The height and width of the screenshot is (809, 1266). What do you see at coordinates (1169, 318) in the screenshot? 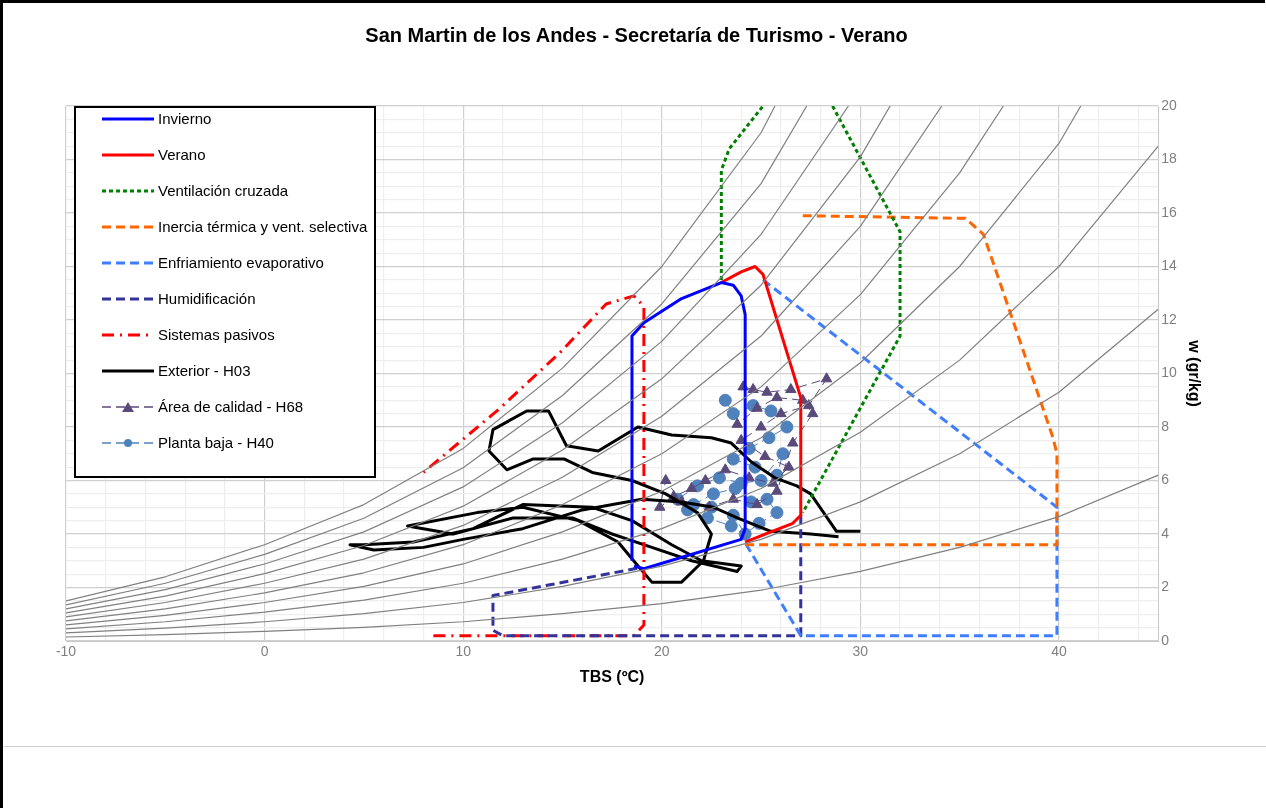
I see `y-tick-label: 12` at bounding box center [1169, 318].